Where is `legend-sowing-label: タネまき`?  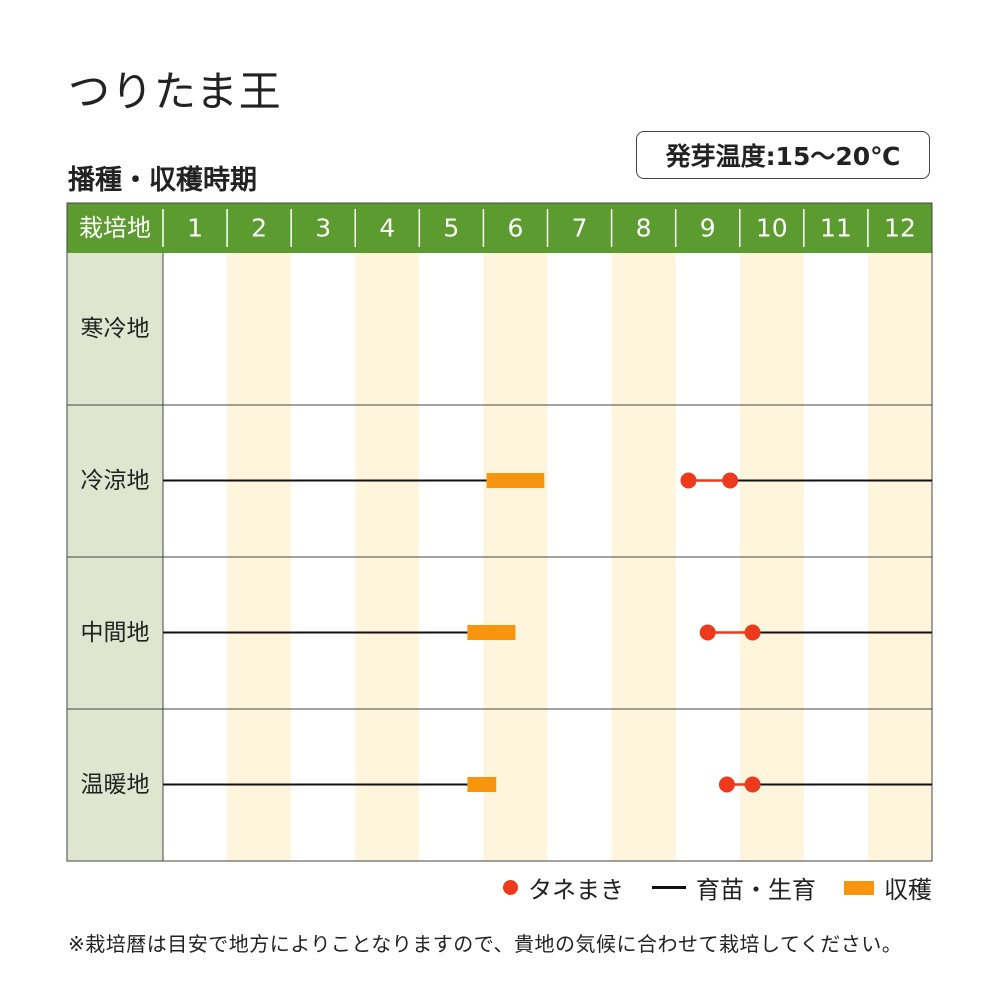
legend-sowing-label: タネまき is located at coordinates (576, 890).